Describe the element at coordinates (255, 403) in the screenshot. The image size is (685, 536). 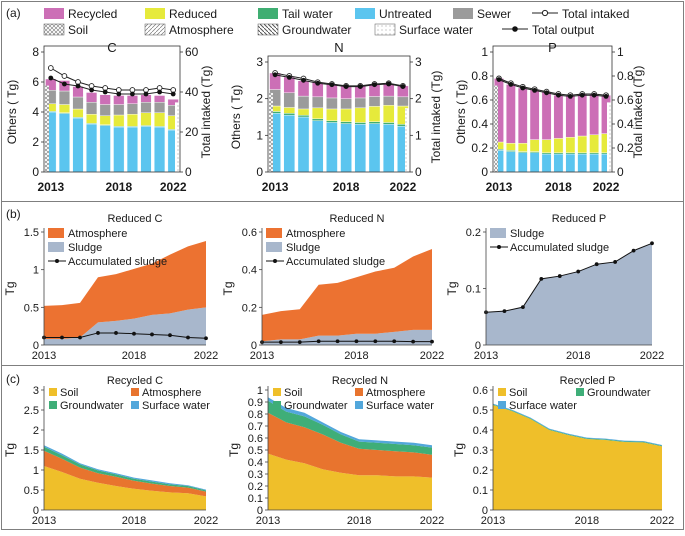
I see `y-tick-label: 0.9` at that location.